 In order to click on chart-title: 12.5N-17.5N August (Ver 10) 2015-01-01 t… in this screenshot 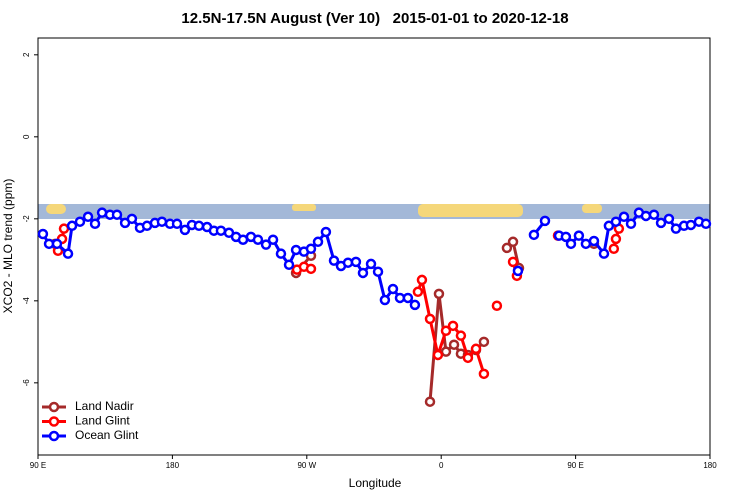, I will do `click(374, 18)`.